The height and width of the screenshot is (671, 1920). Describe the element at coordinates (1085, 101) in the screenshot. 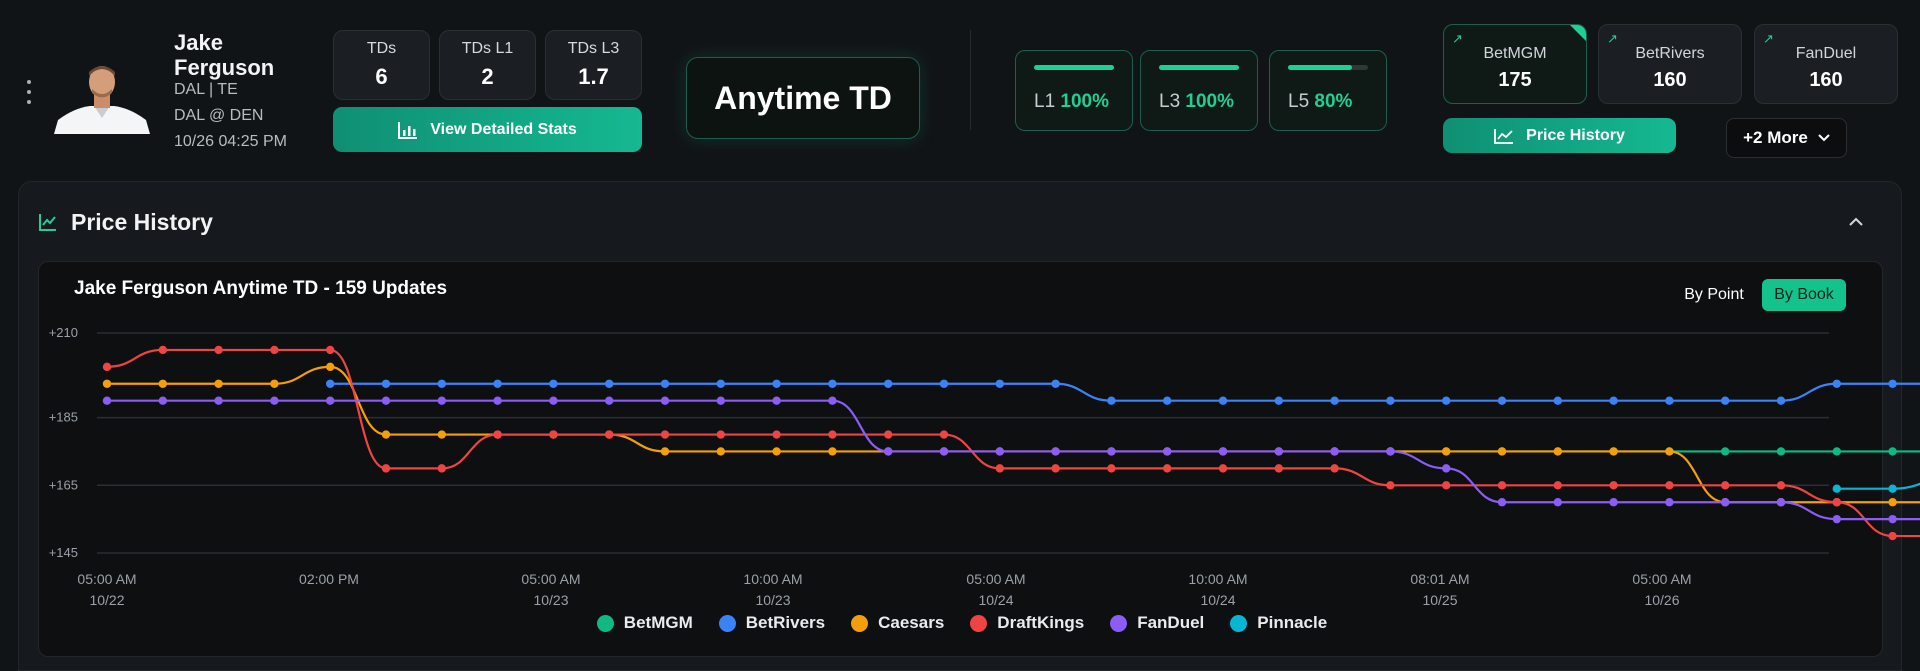

I see `trend-percent: 100%` at that location.